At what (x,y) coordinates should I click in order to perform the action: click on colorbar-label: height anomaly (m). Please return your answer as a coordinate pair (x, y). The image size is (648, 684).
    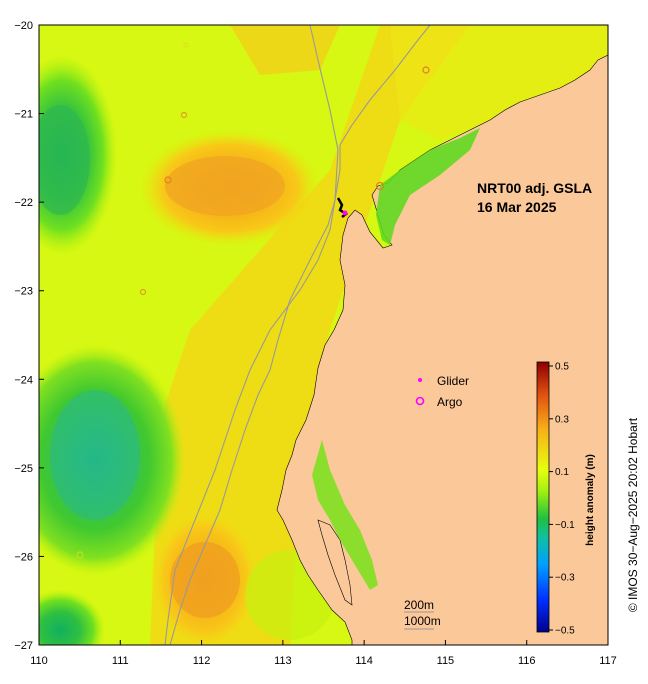
    Looking at the image, I should click on (590, 500).